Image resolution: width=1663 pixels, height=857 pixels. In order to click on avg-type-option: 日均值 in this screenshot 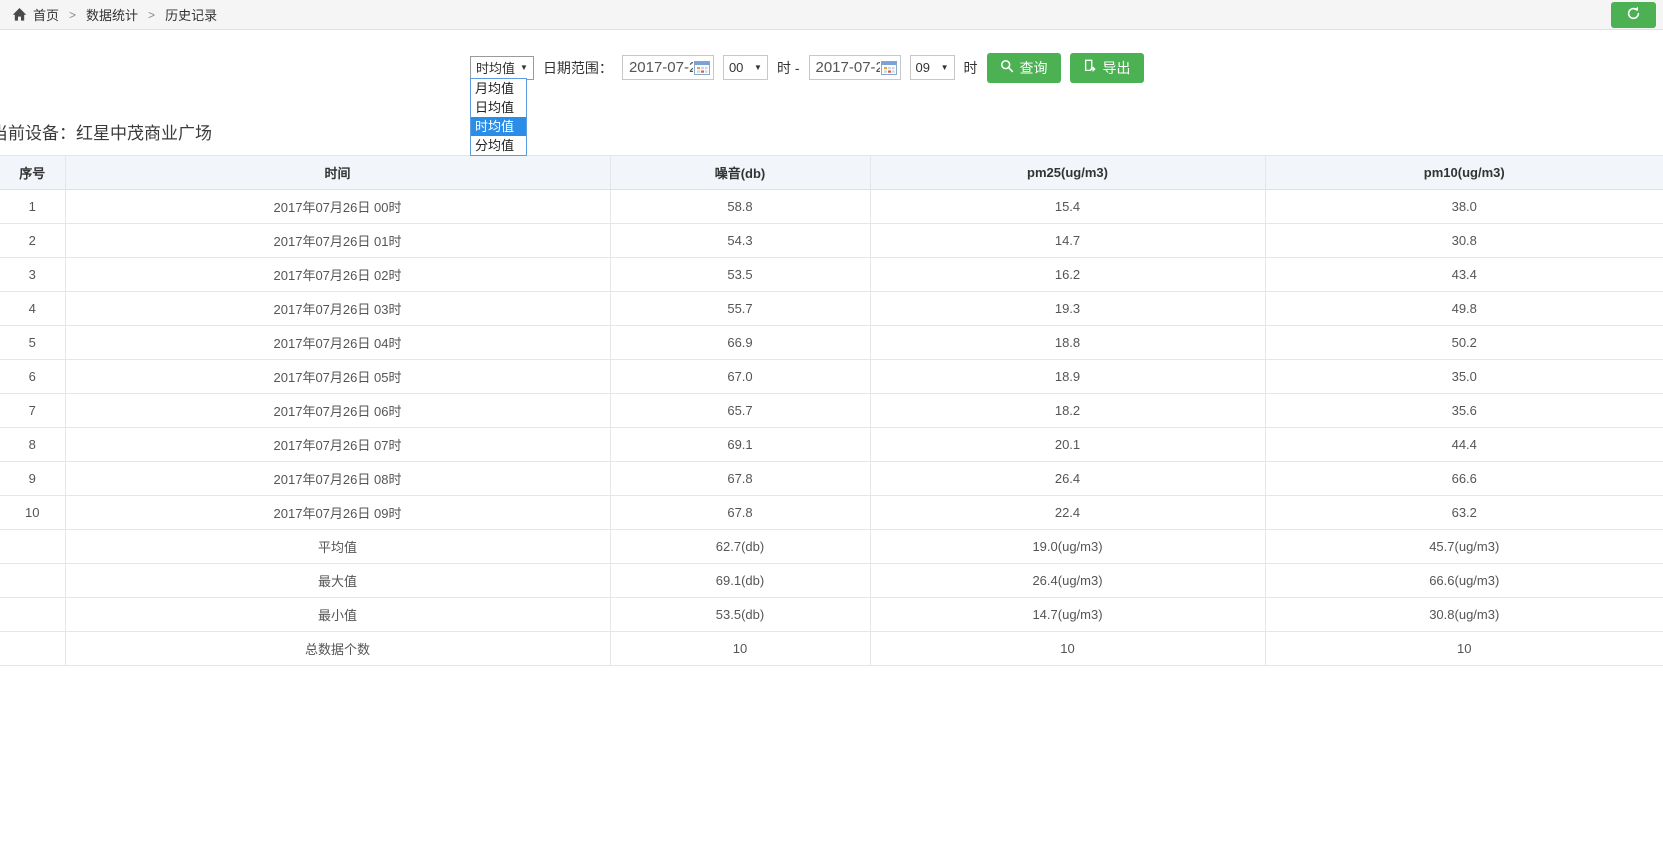, I will do `click(495, 107)`.